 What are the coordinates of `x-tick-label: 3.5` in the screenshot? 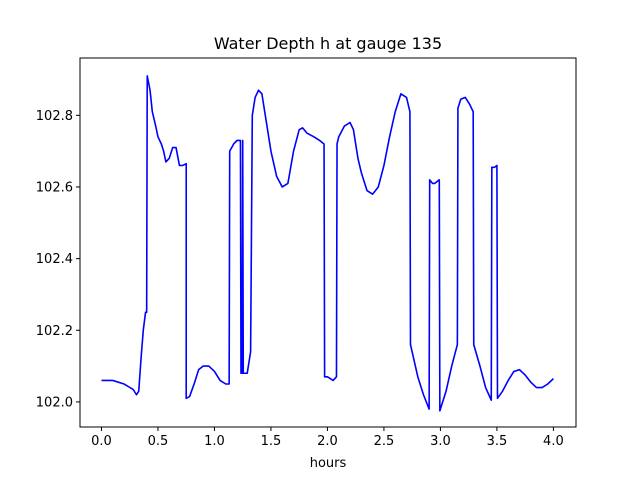 It's located at (497, 441).